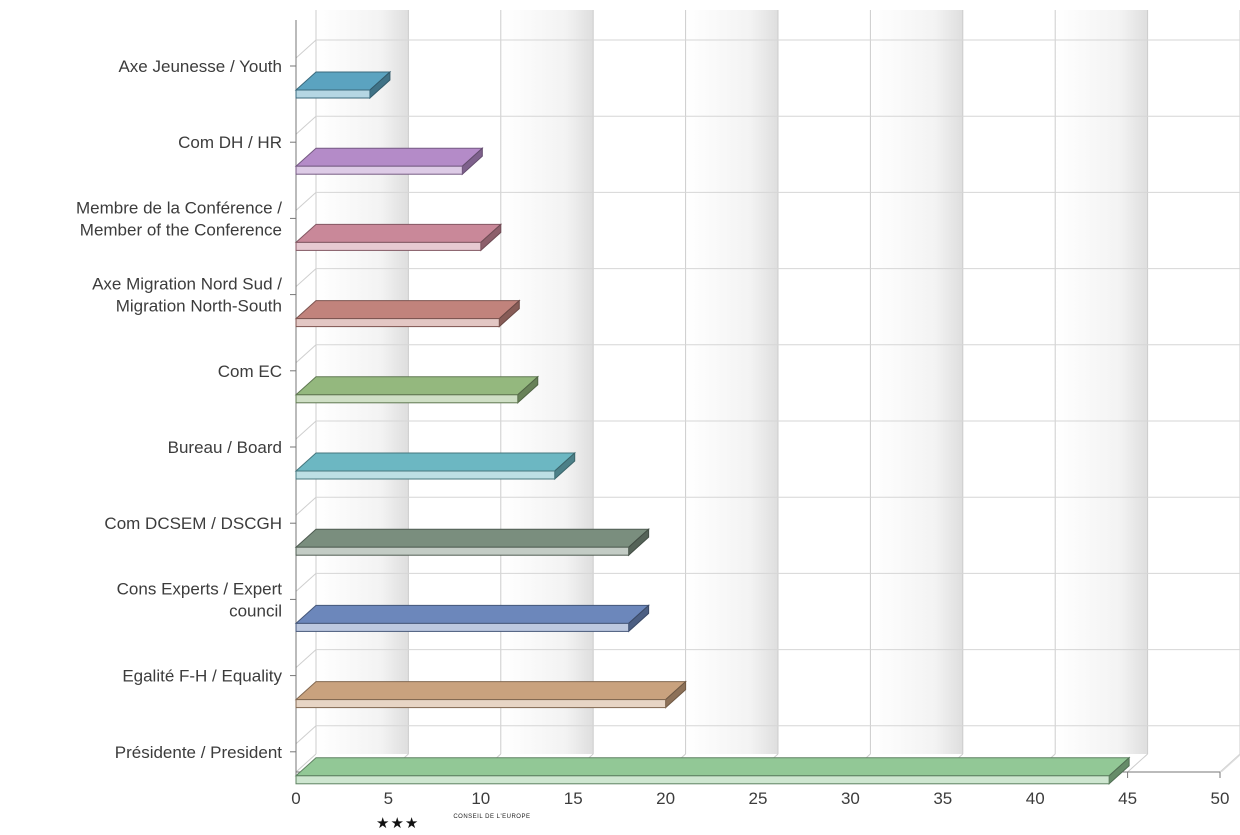  Describe the element at coordinates (202, 676) in the screenshot. I see `category-label: Egalité F-H / Equality` at that location.